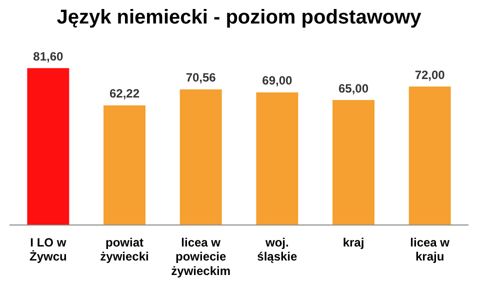 This screenshot has height=286, width=478. What do you see at coordinates (48, 249) in the screenshot?
I see `x-tick-label: I LO w Żywcu` at bounding box center [48, 249].